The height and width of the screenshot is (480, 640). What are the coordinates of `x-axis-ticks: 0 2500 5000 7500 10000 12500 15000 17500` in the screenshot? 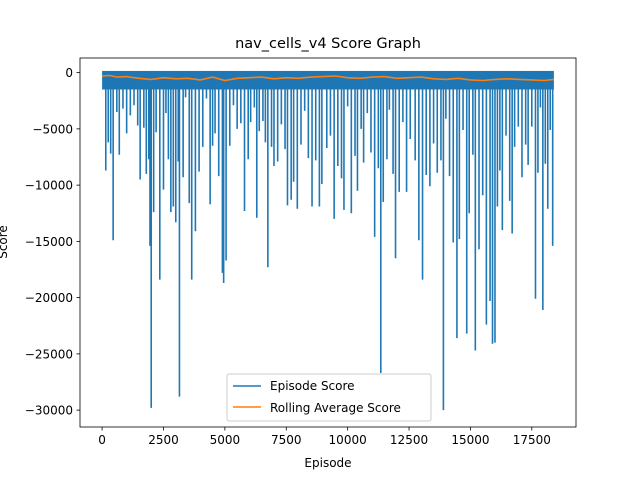 It's located at (324, 437).